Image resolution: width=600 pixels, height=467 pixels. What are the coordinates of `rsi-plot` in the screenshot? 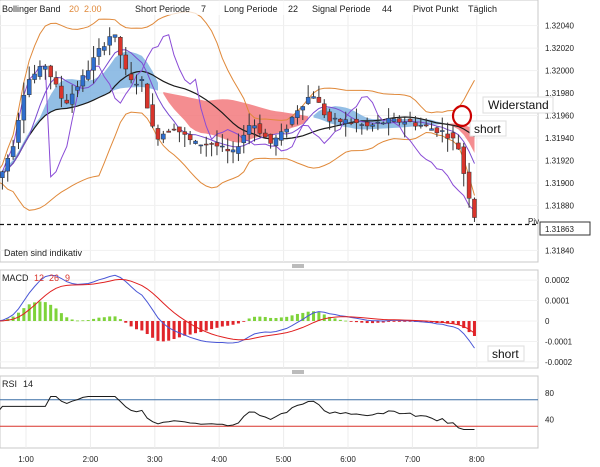 It's located at (269, 413).